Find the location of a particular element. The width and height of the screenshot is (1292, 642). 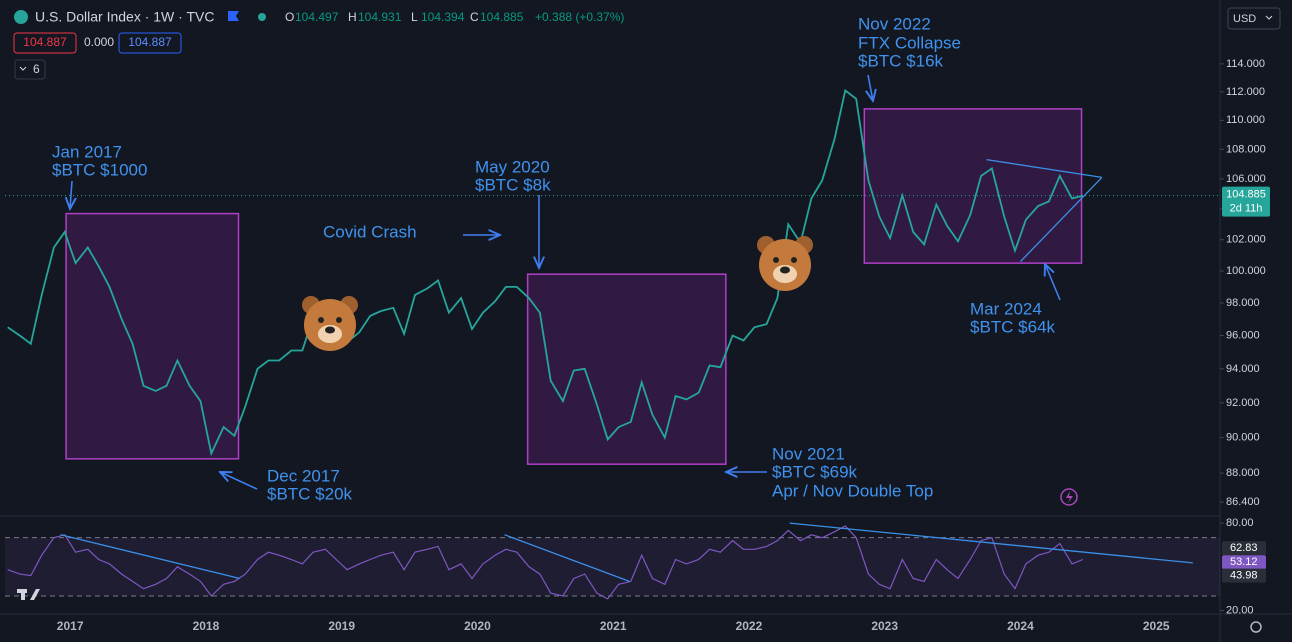

annotation: $BTC $16k is located at coordinates (901, 60).